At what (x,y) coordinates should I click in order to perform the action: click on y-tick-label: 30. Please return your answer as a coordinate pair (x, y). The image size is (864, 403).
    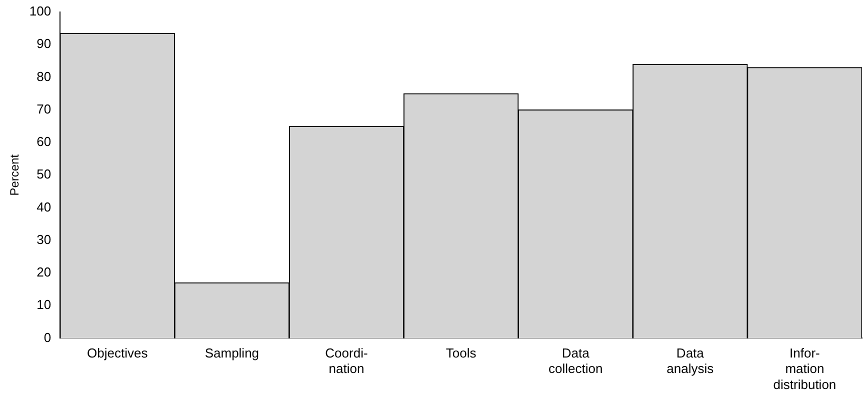
    Looking at the image, I should click on (44, 239).